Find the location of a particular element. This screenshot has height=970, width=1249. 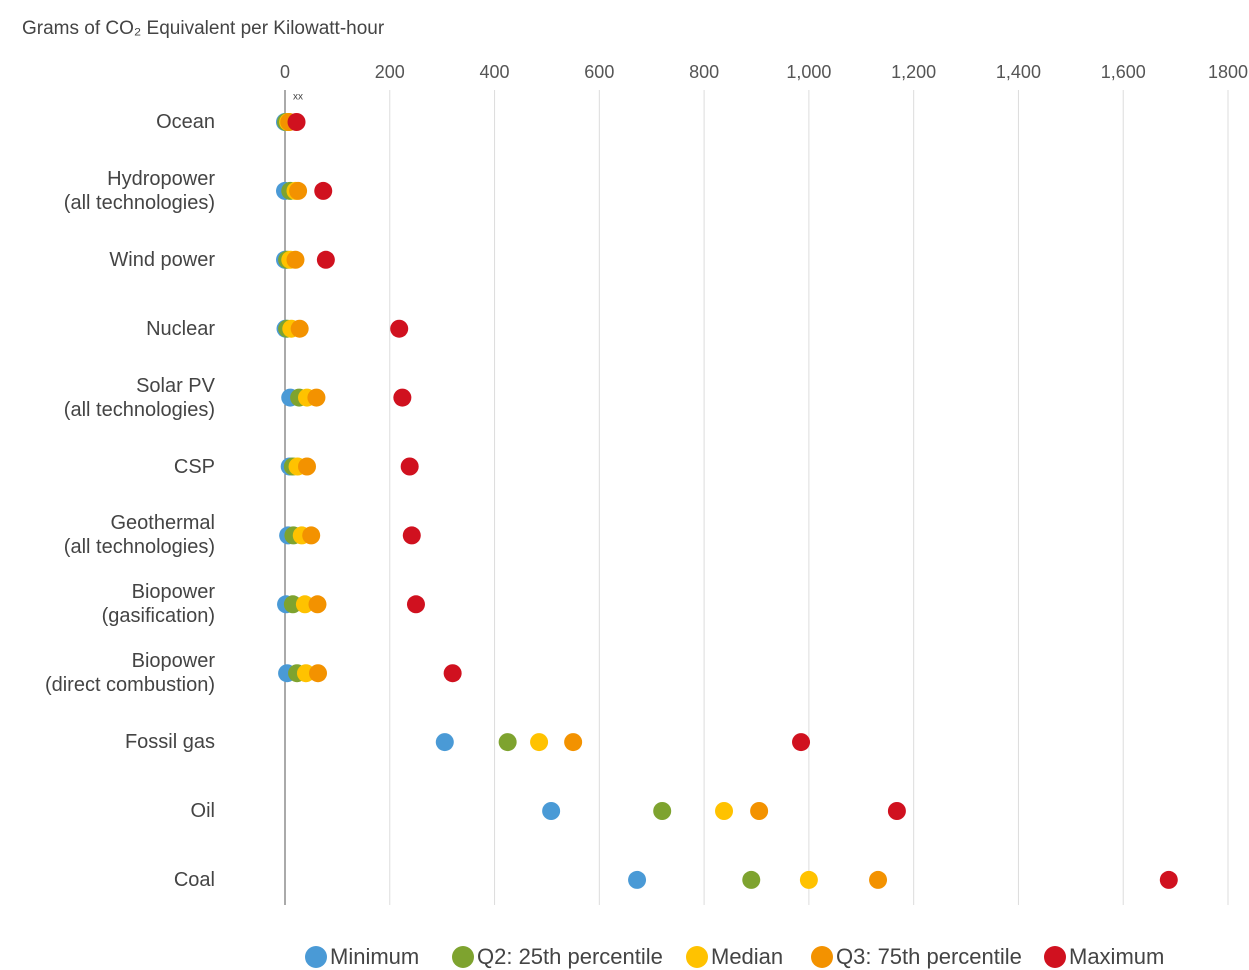

x-tick-label: 1800 is located at coordinates (1228, 72).